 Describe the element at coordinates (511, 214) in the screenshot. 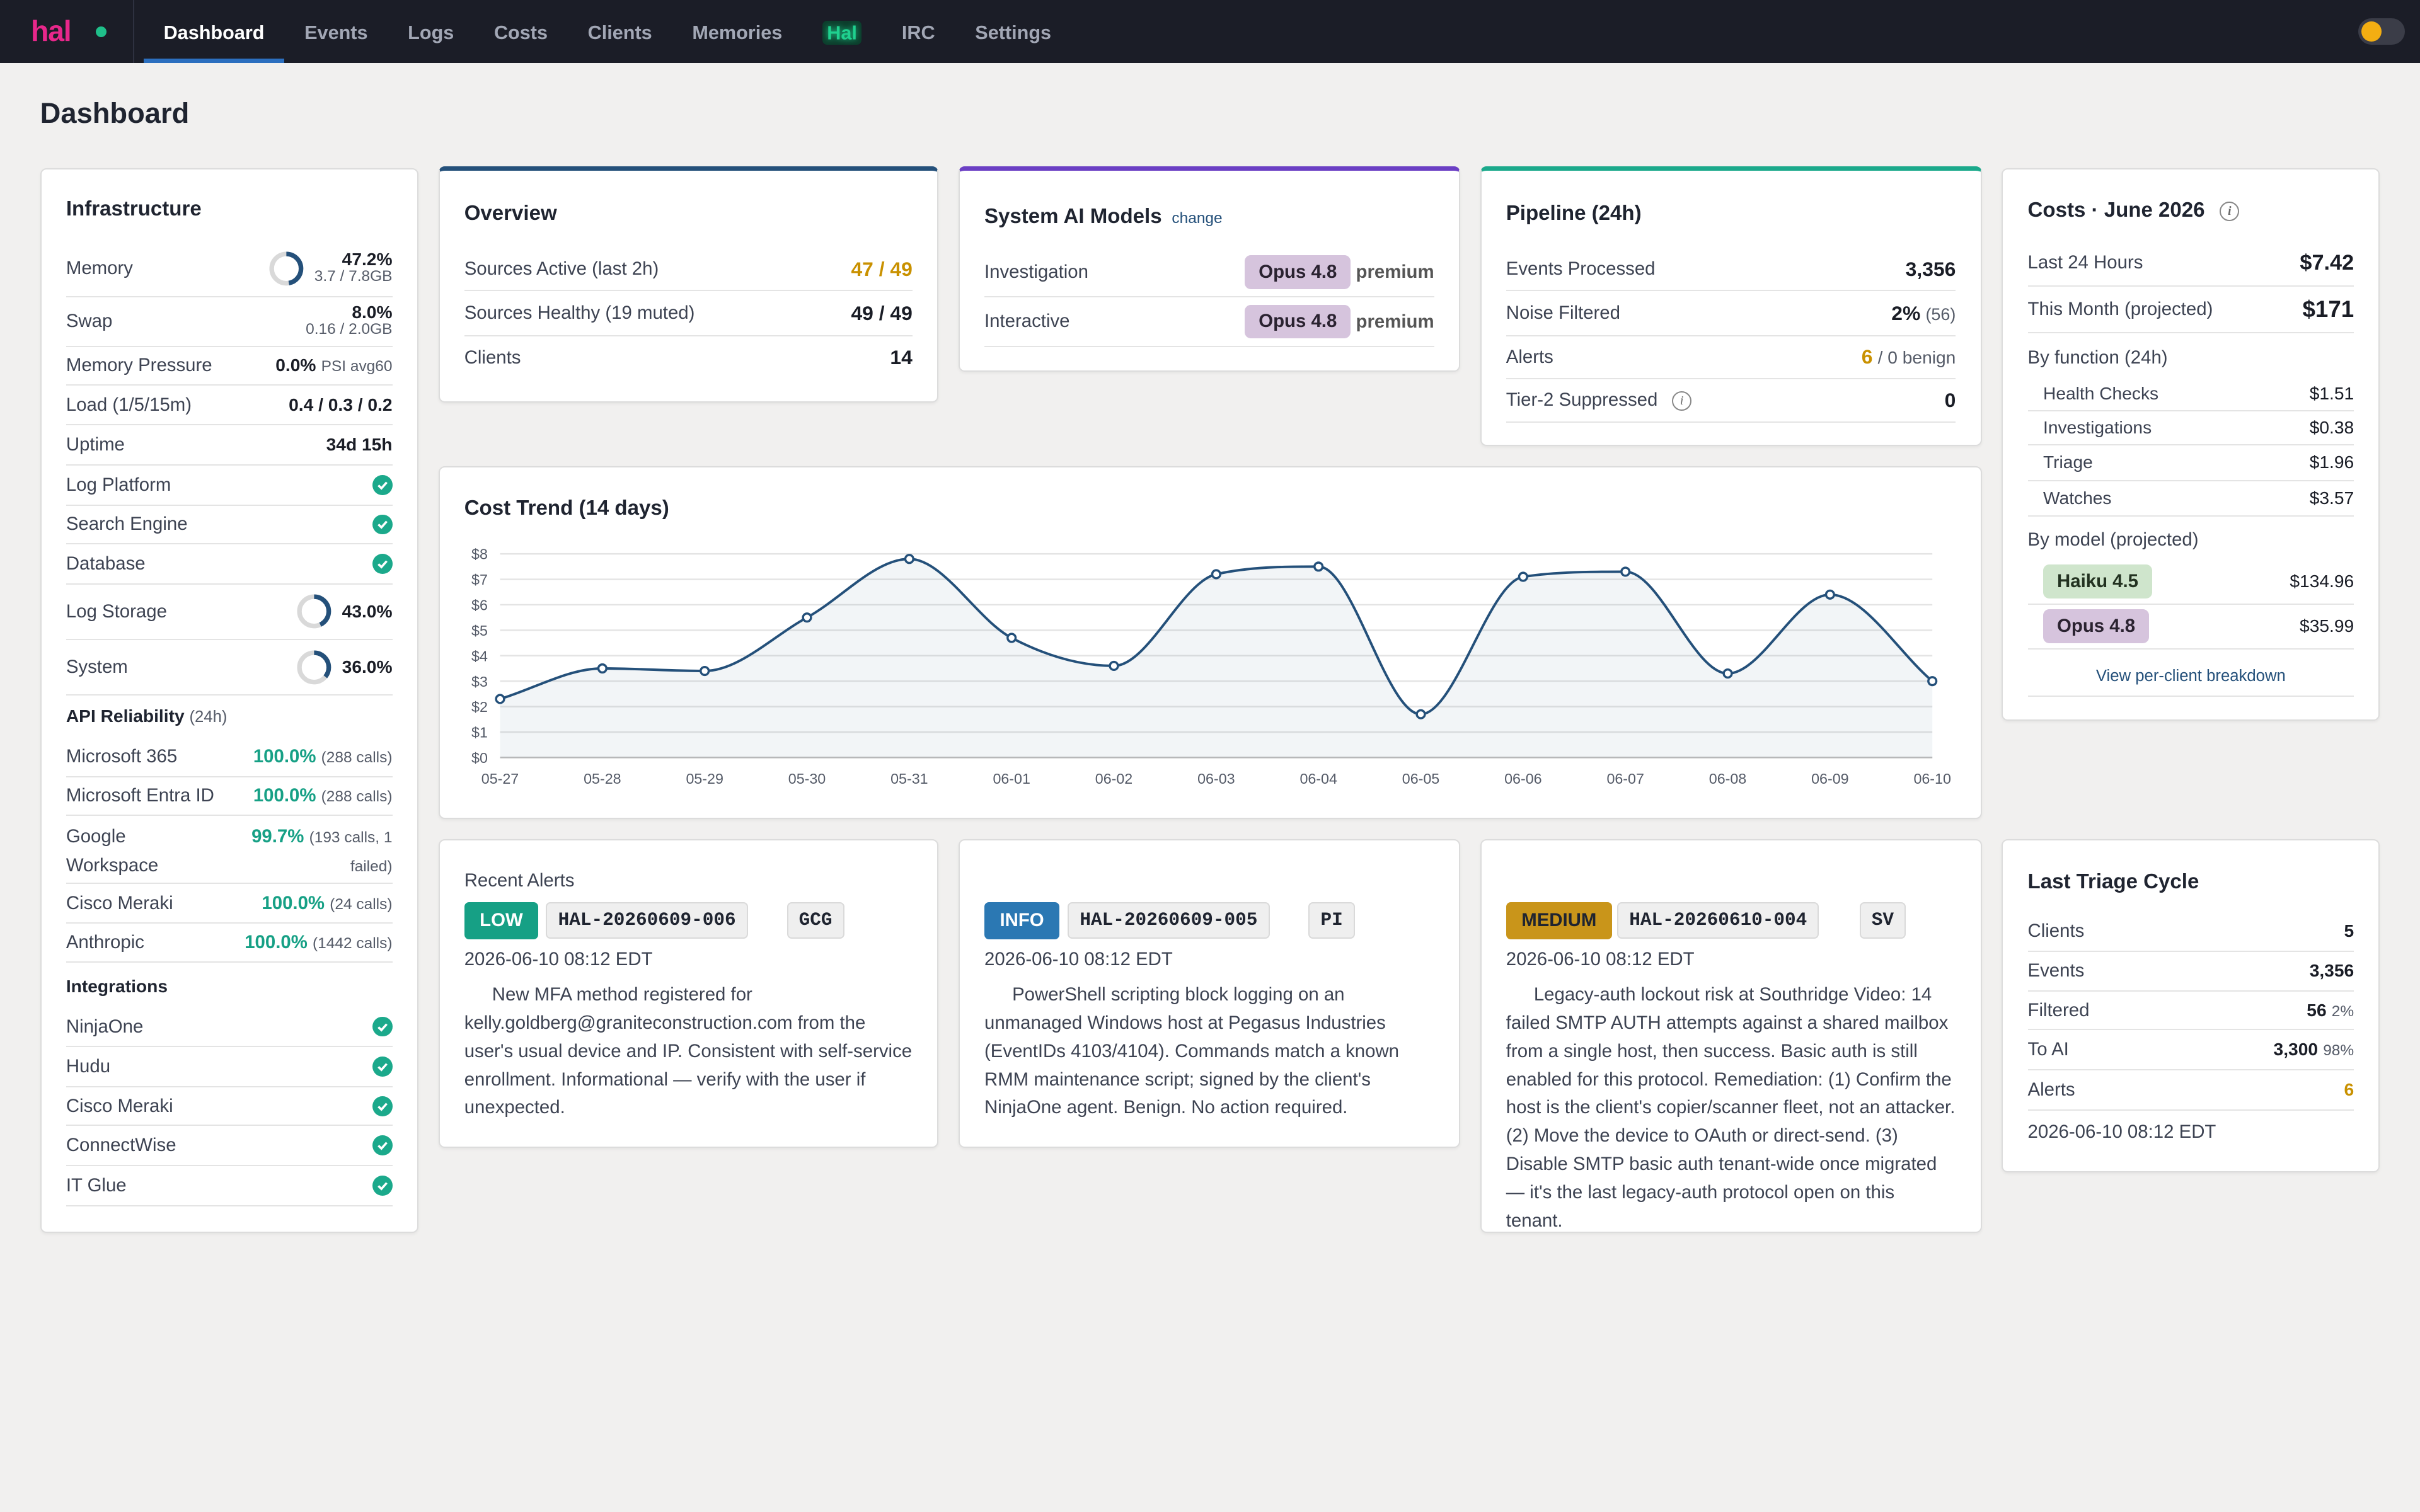

I see `card-title: Overview` at that location.